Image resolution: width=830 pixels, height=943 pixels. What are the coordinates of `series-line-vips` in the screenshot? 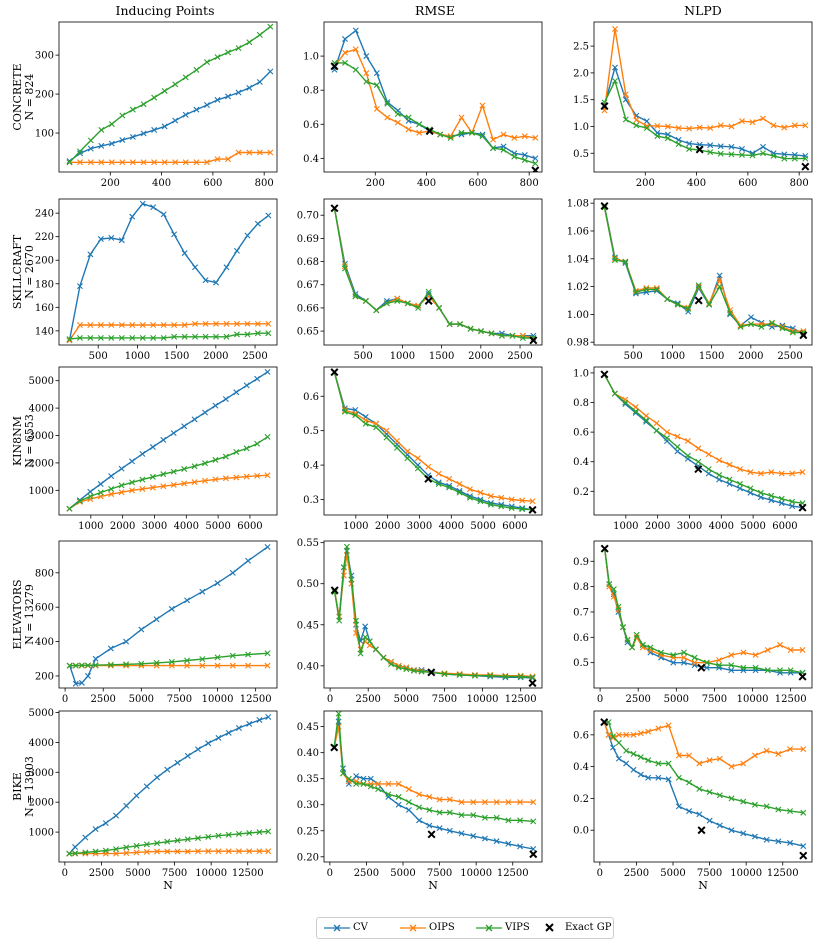 It's located at (433, 273).